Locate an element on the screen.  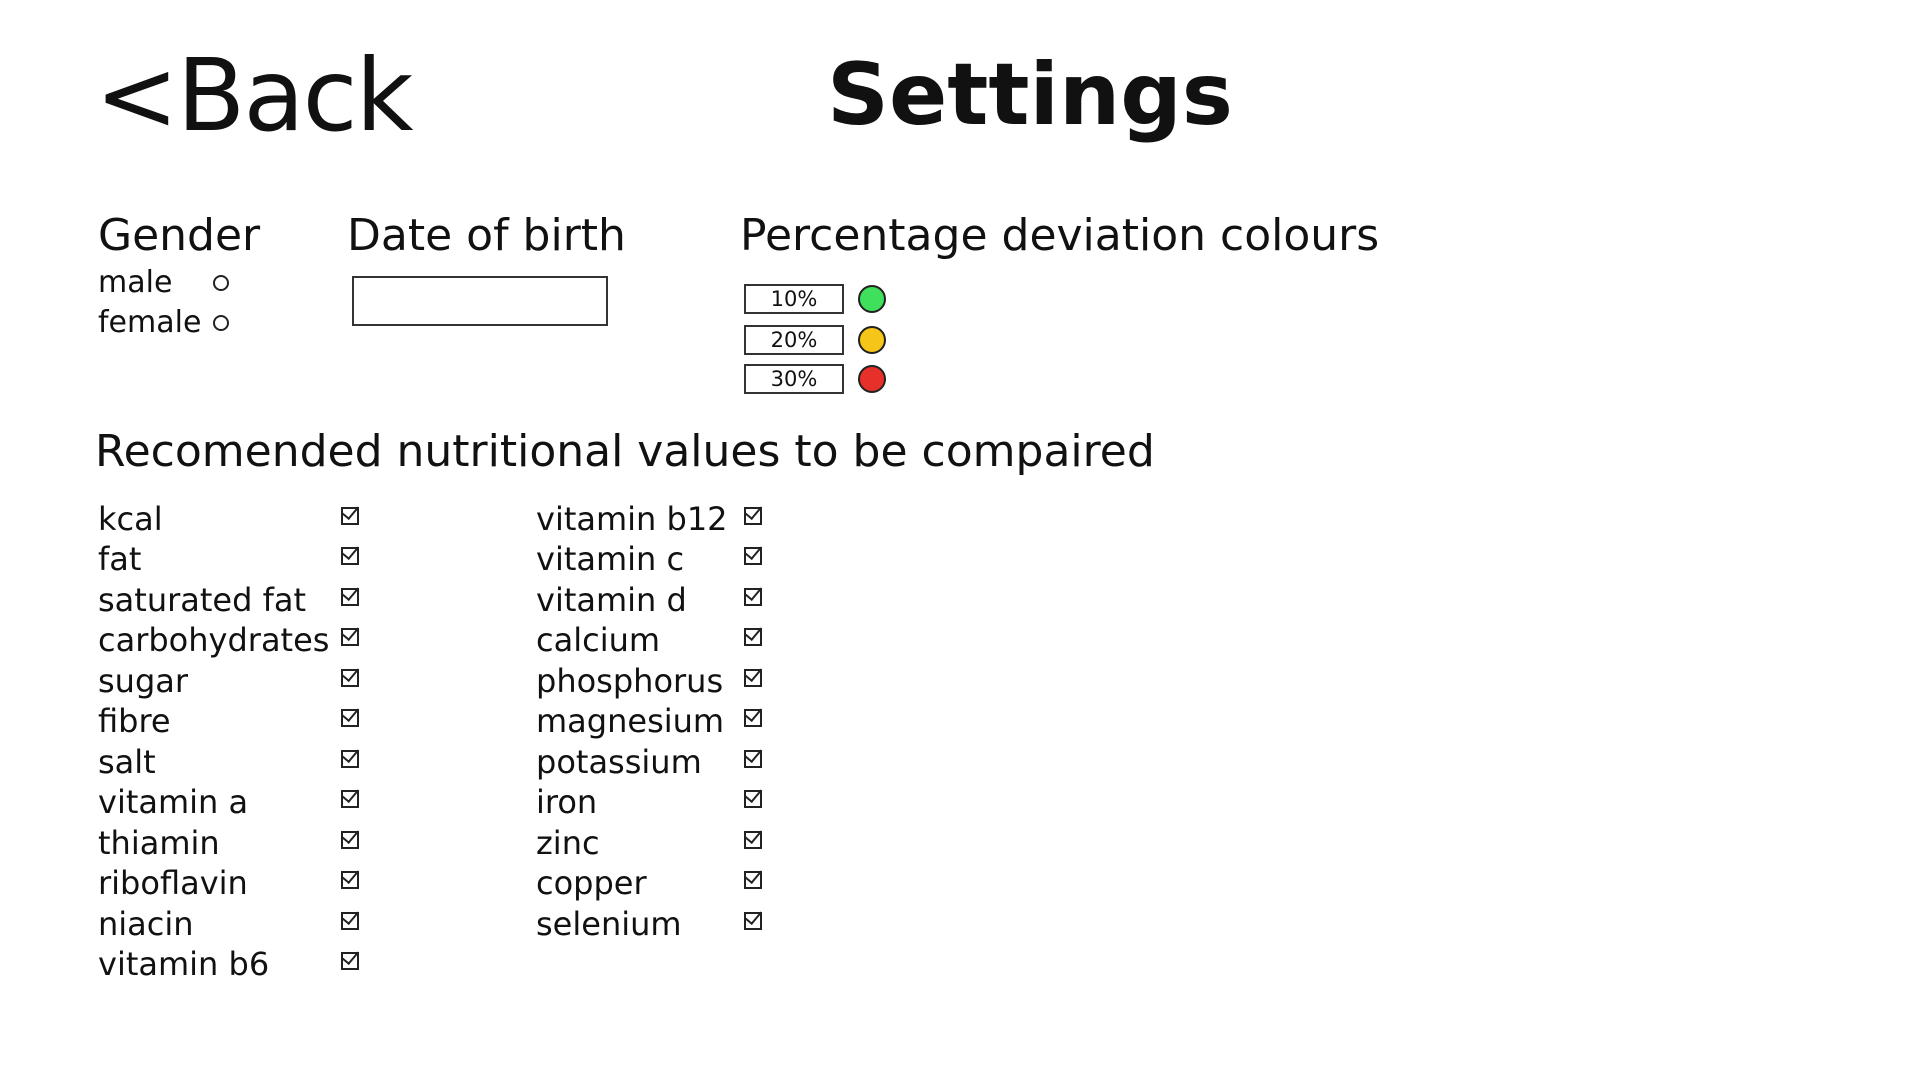
iron-checkbox is located at coordinates (753, 799).